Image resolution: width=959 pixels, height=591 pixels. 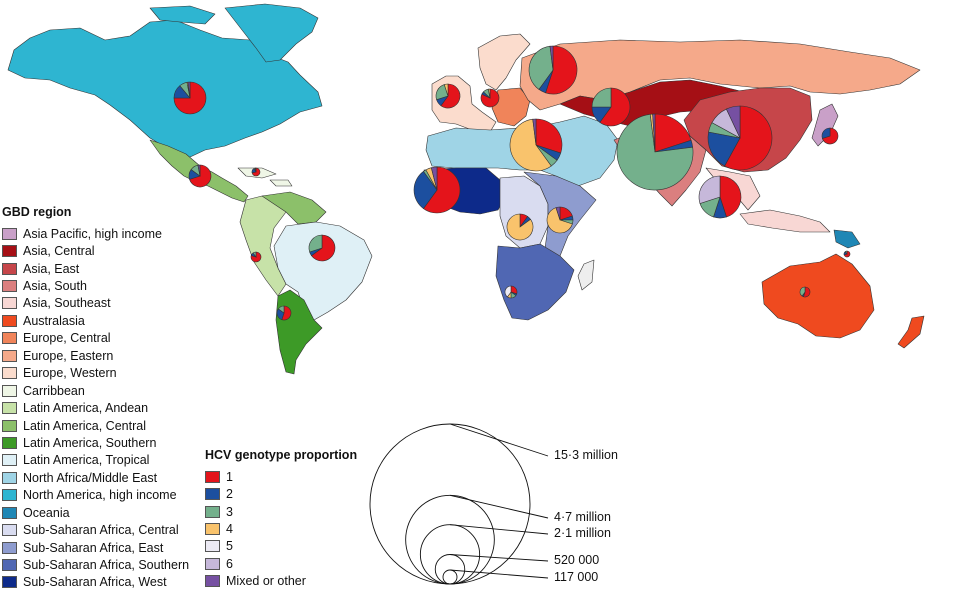 I want to click on gbd-legend-item: North Africa/Middle East, so click(x=95, y=477).